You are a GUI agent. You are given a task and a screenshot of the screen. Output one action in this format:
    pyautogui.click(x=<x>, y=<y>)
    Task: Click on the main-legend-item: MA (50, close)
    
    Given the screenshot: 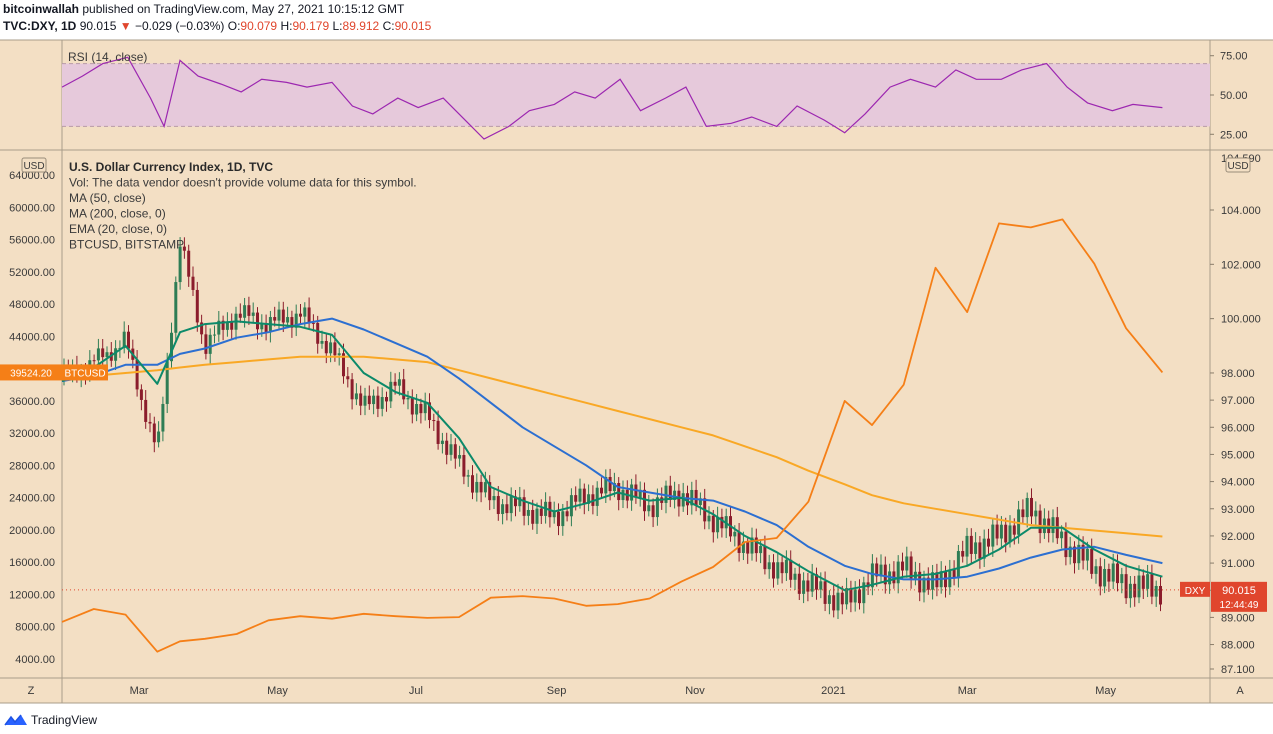 What is the action you would take?
    pyautogui.click(x=107, y=198)
    